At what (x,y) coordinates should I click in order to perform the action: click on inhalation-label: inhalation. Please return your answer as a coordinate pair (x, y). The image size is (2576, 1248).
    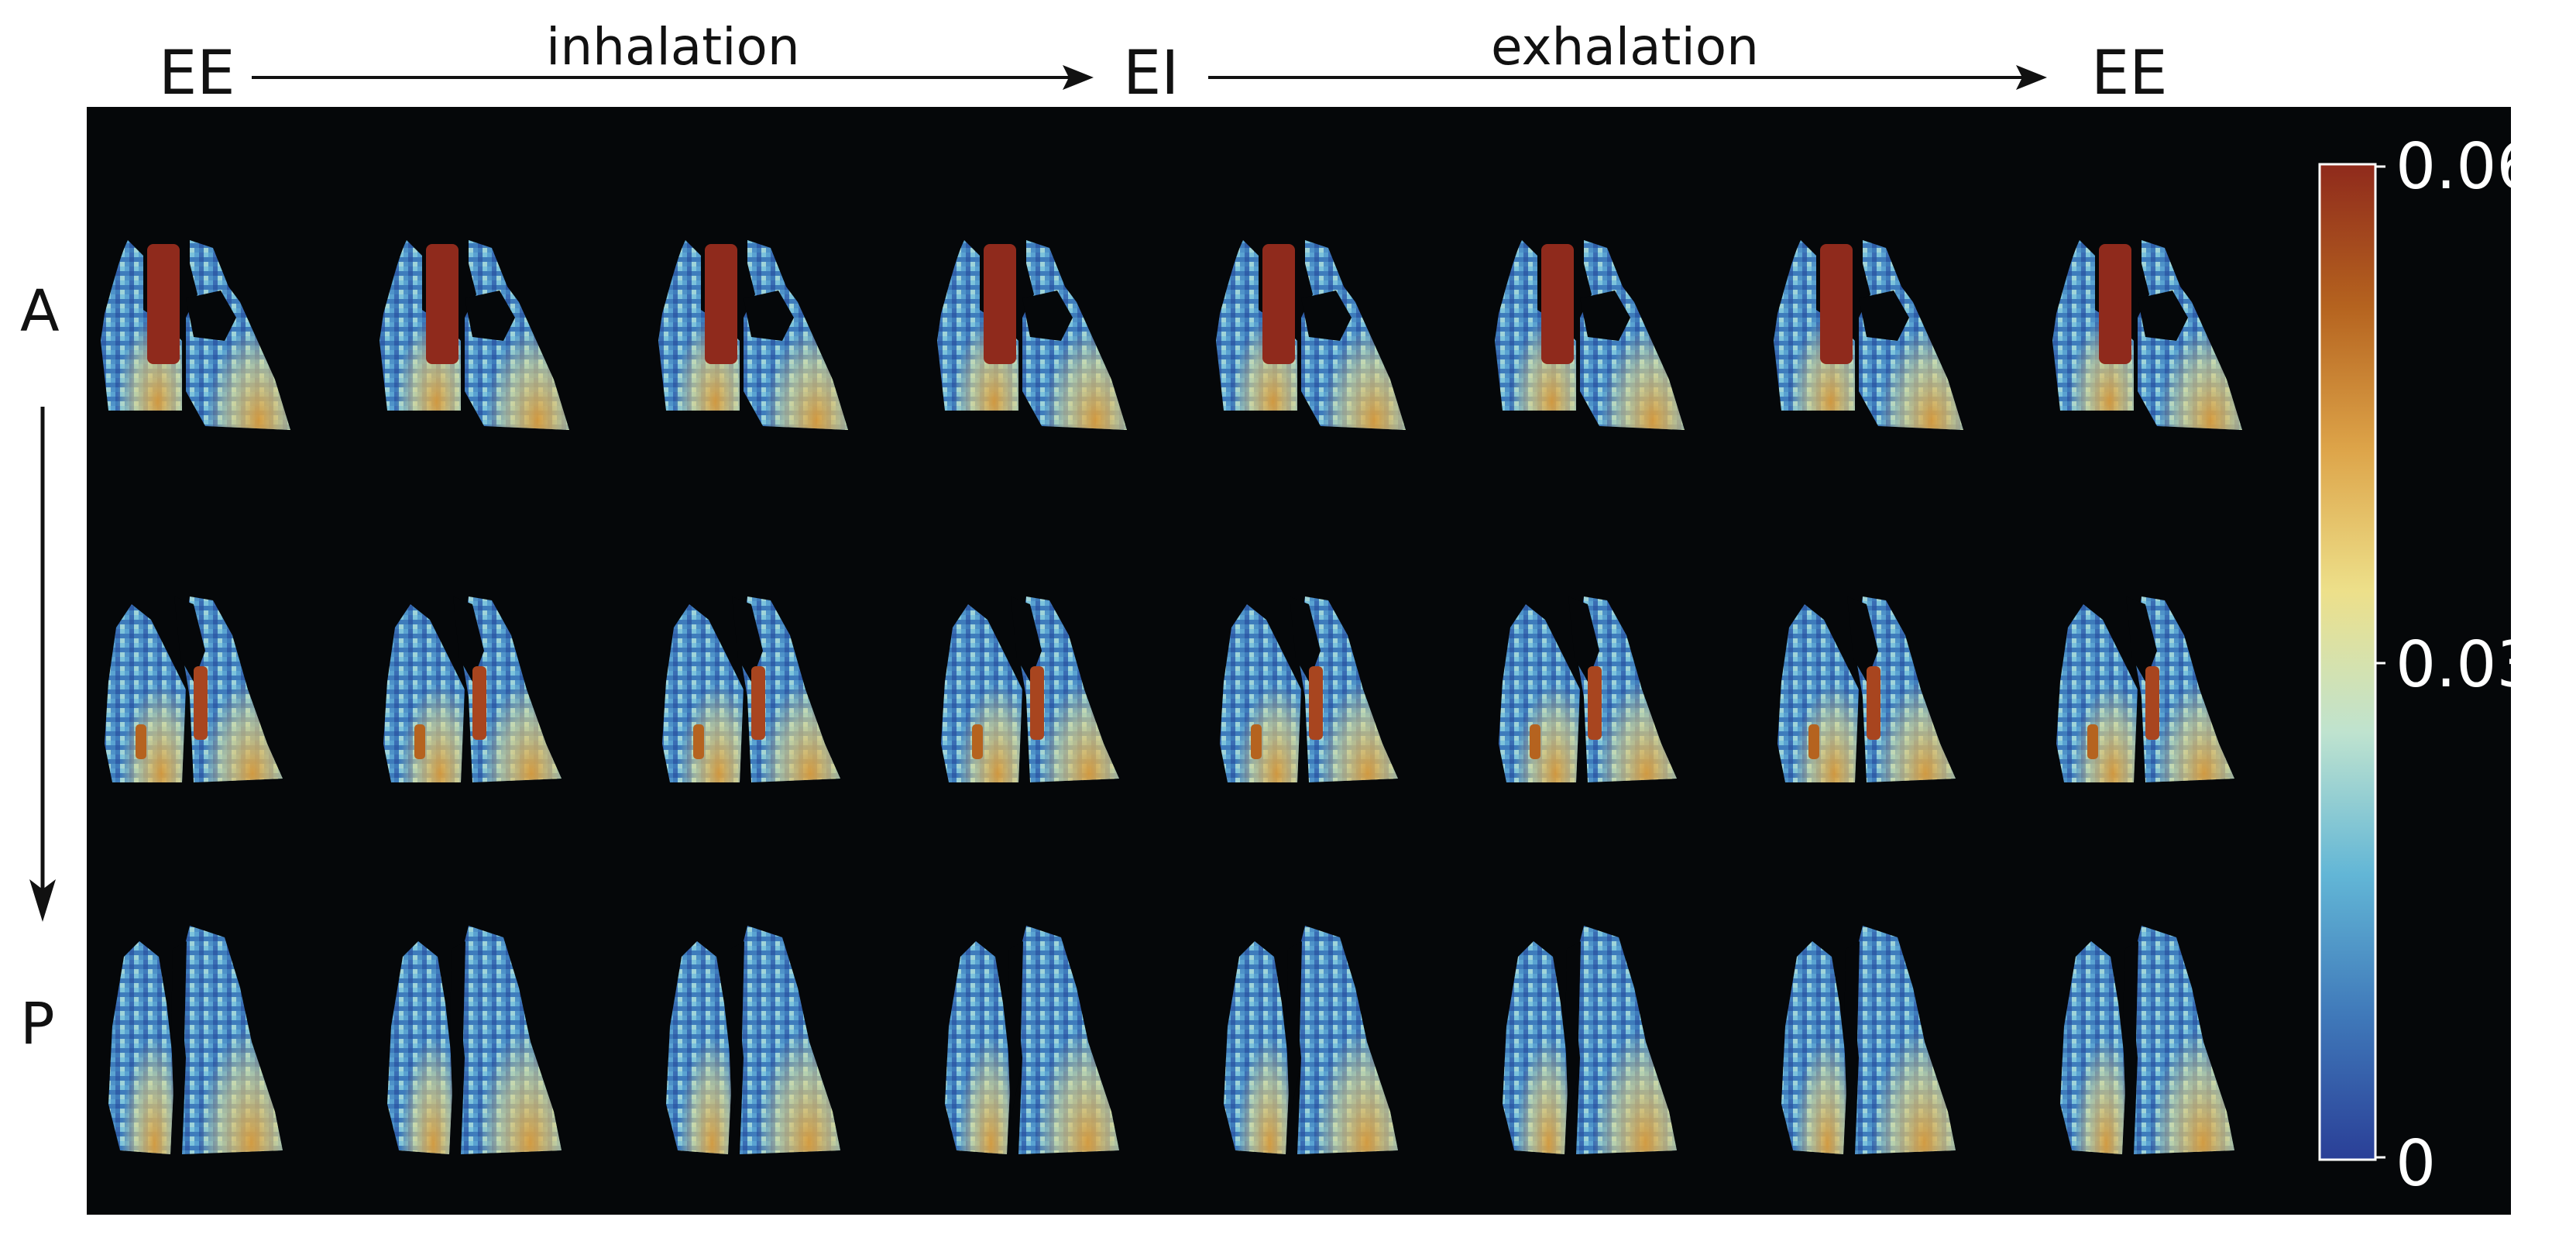
    Looking at the image, I should click on (673, 47).